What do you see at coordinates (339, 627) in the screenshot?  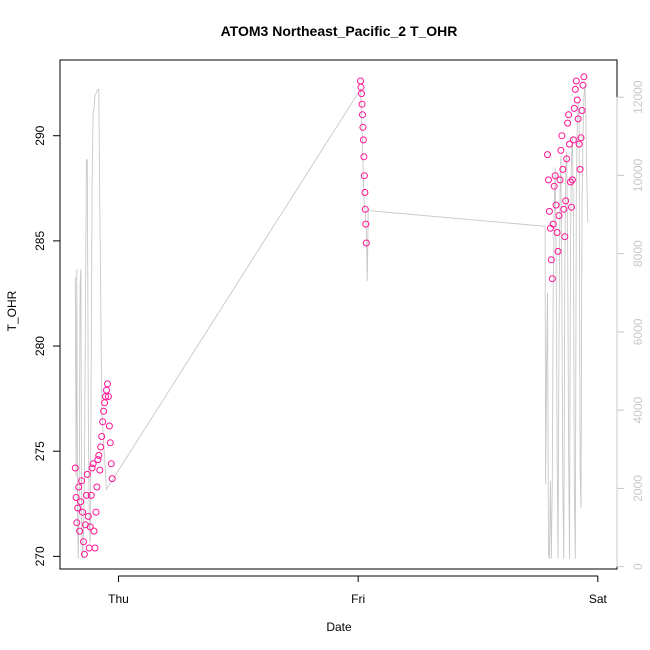 I see `x-axis-label: Date` at bounding box center [339, 627].